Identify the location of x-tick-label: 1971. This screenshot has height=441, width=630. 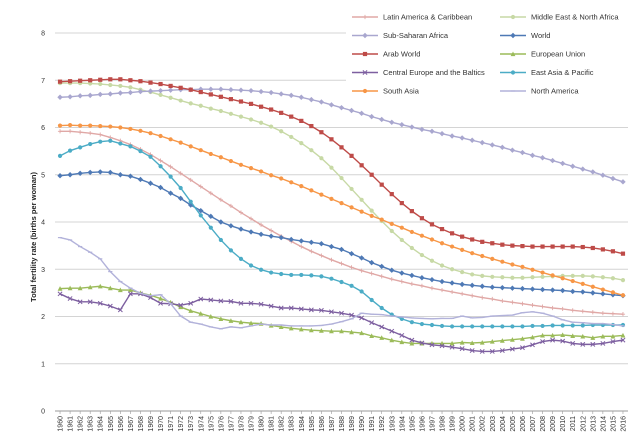
(171, 424).